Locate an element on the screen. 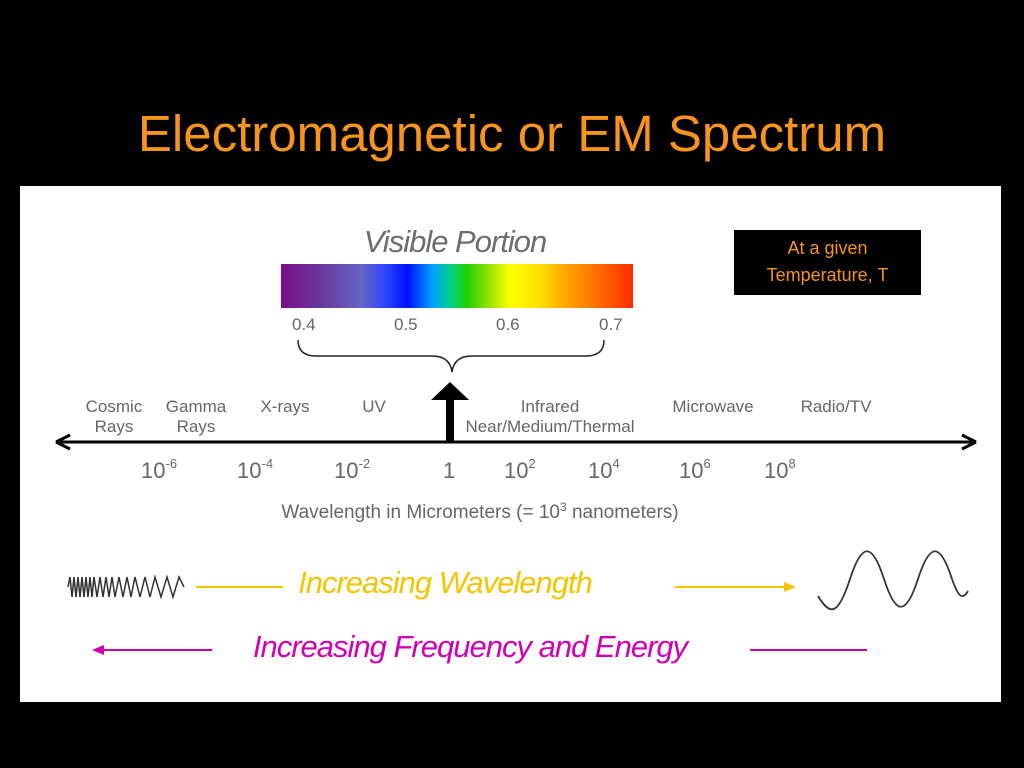  visible-color-spectrum is located at coordinates (457, 286).